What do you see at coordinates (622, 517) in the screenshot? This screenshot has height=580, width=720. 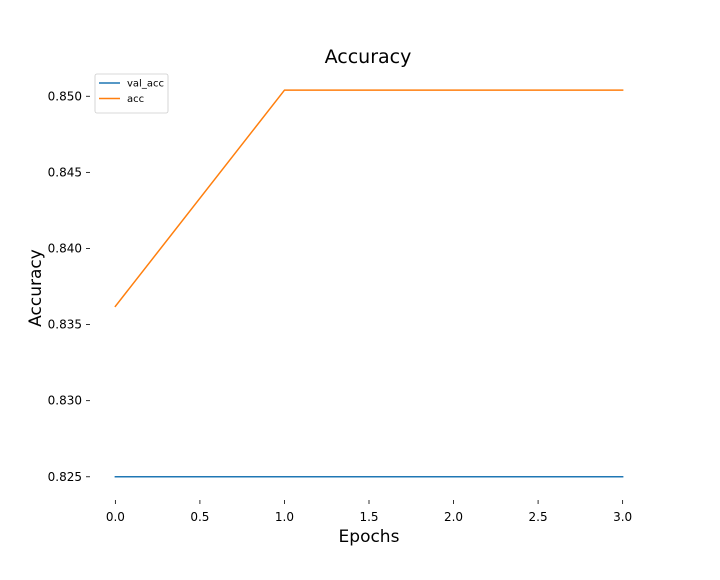 I see `x-tick-label: 3.0` at bounding box center [622, 517].